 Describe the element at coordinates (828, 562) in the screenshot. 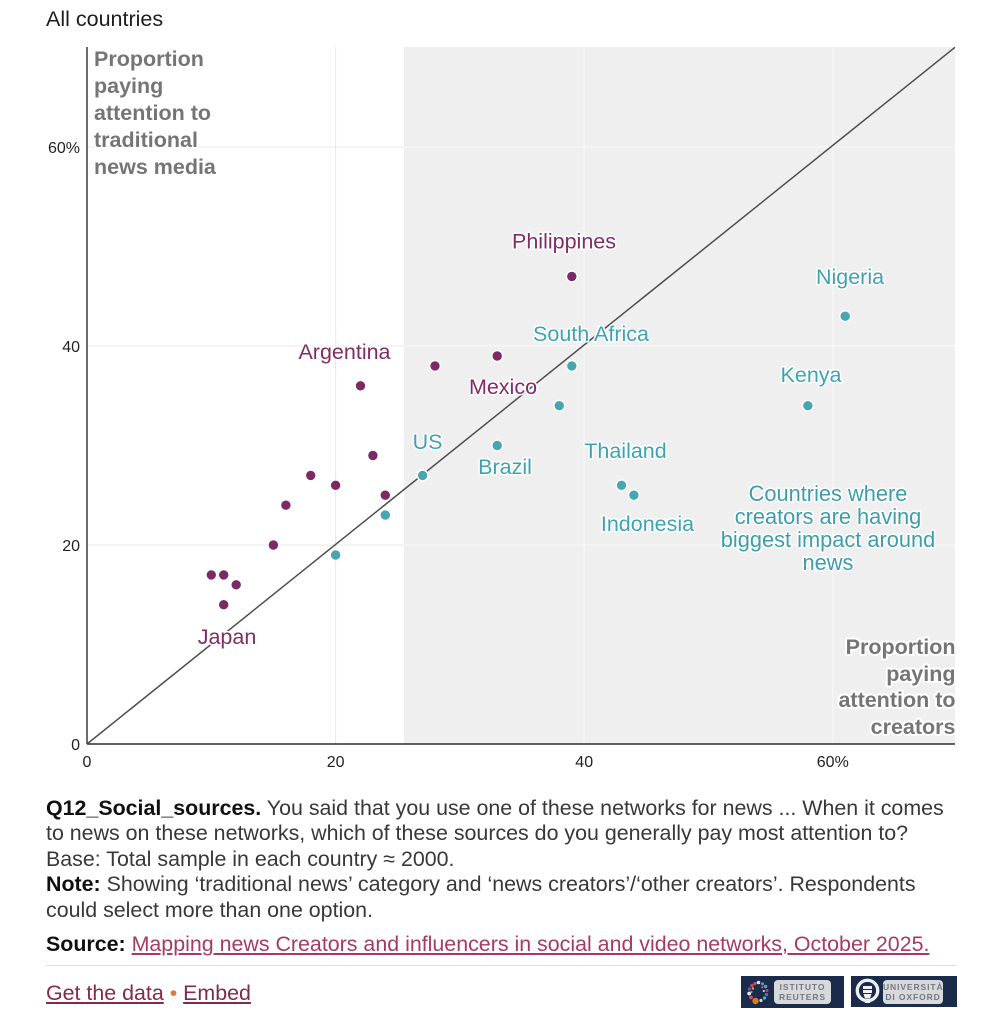

I see `svg-text: news` at that location.